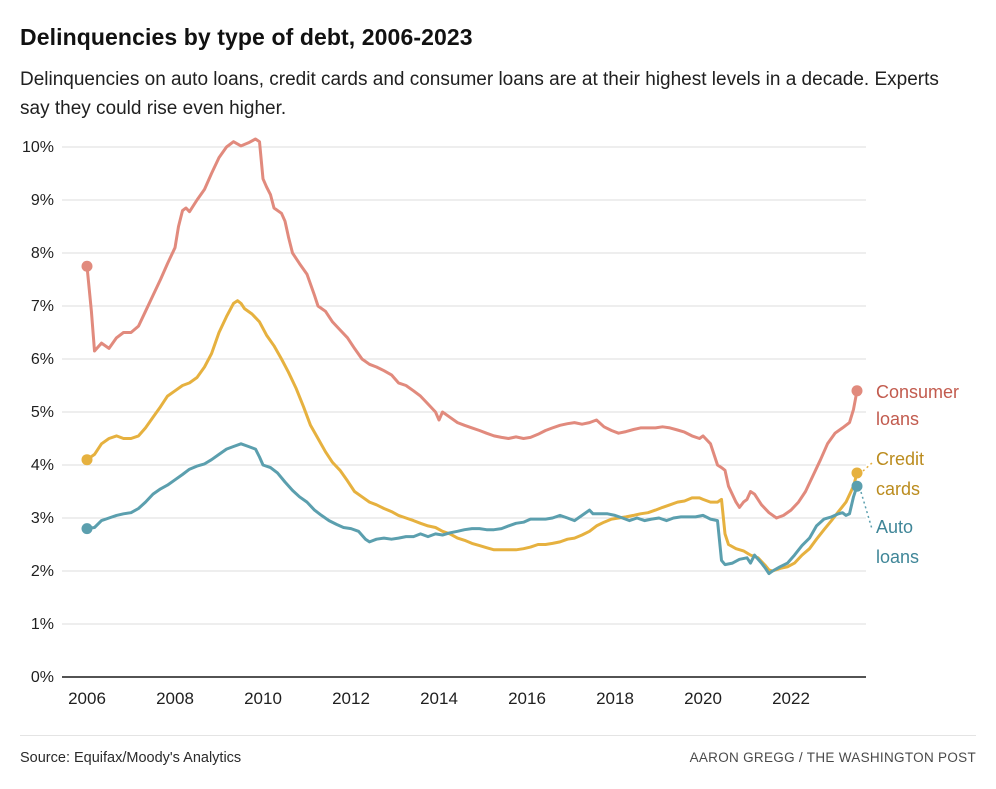  What do you see at coordinates (615, 698) in the screenshot?
I see `x-tick-label: 2018` at bounding box center [615, 698].